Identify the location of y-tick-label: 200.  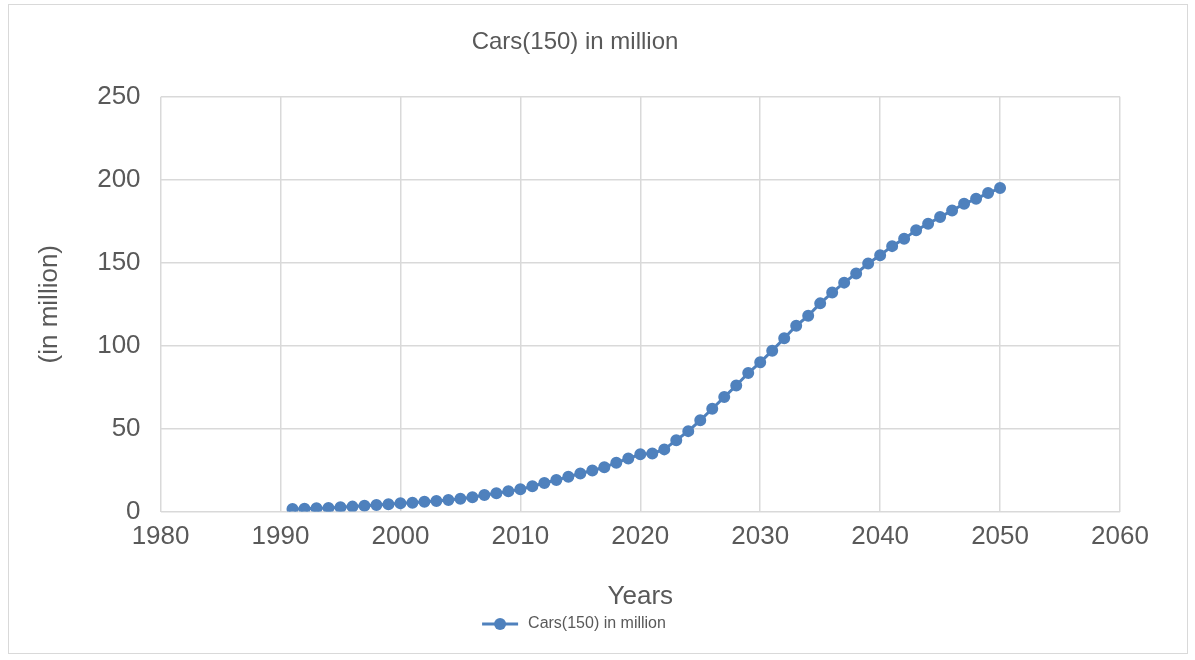
(119, 177).